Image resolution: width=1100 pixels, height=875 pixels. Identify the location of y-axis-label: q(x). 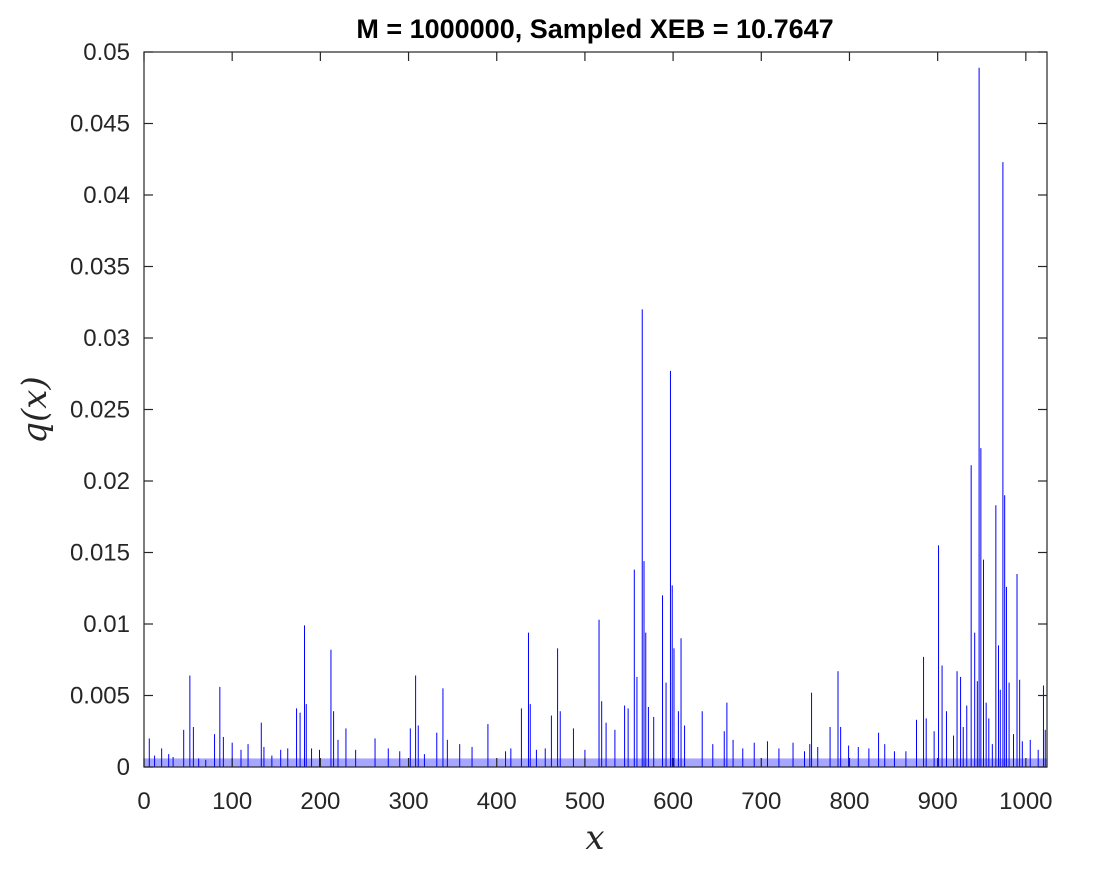
(35, 409).